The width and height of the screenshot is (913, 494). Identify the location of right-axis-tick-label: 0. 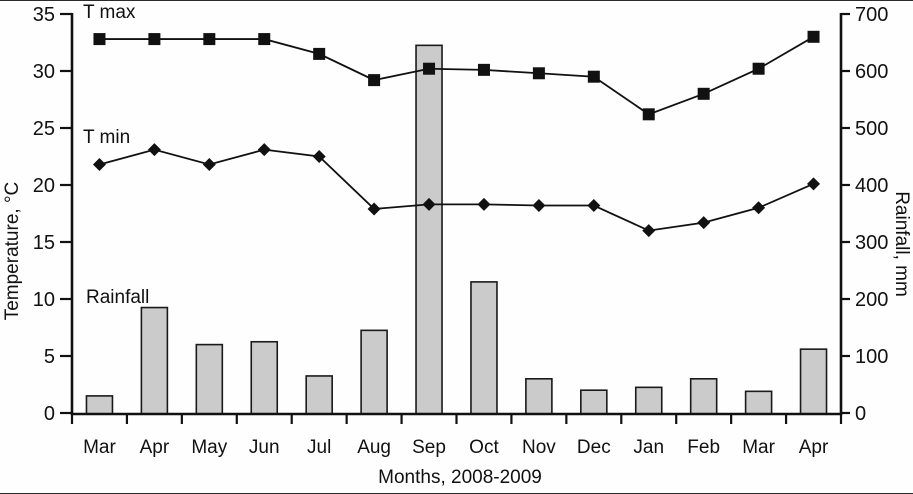
(860, 414).